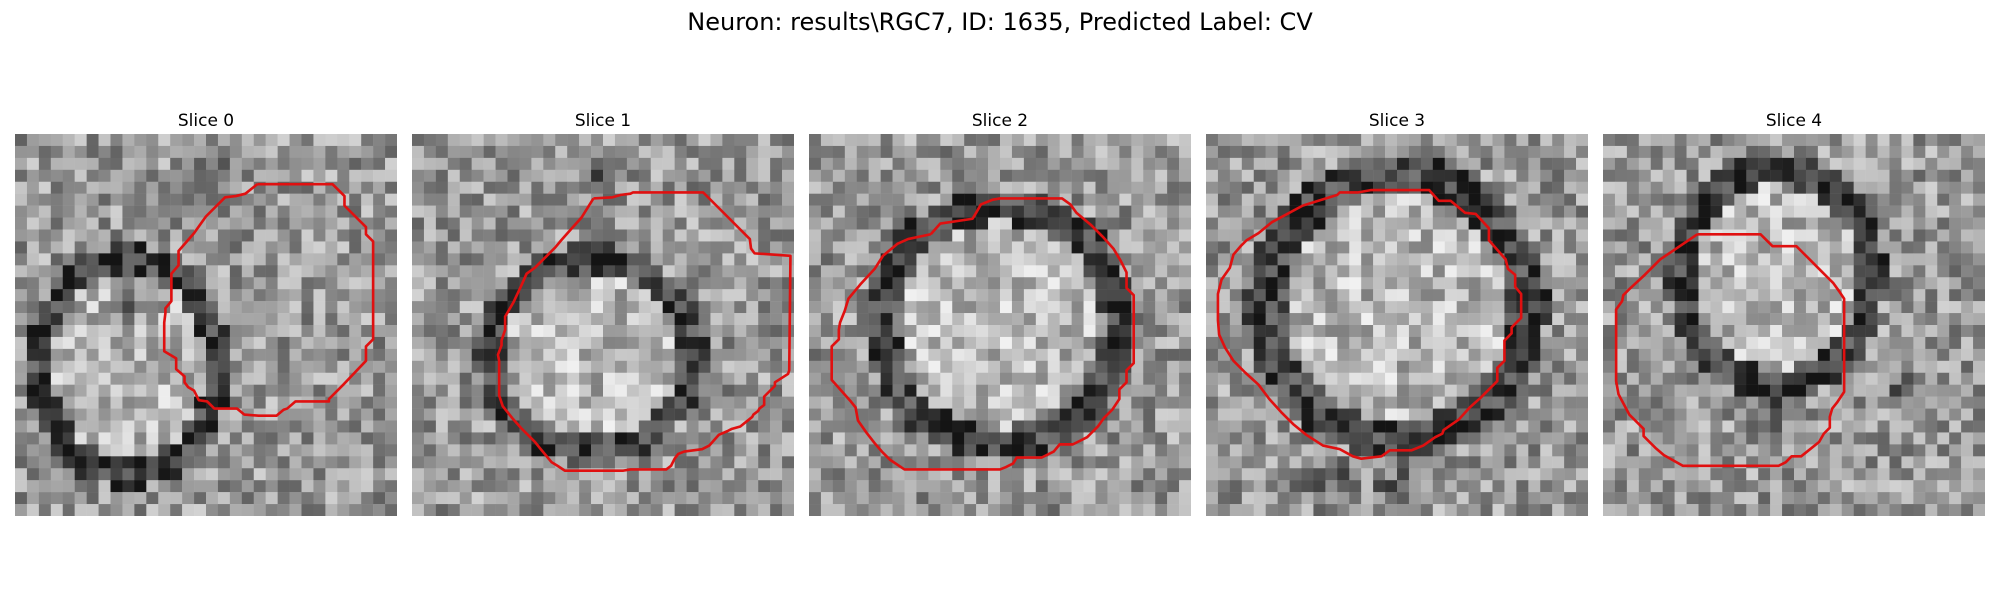  I want to click on slice-0-contour, so click(268, 300).